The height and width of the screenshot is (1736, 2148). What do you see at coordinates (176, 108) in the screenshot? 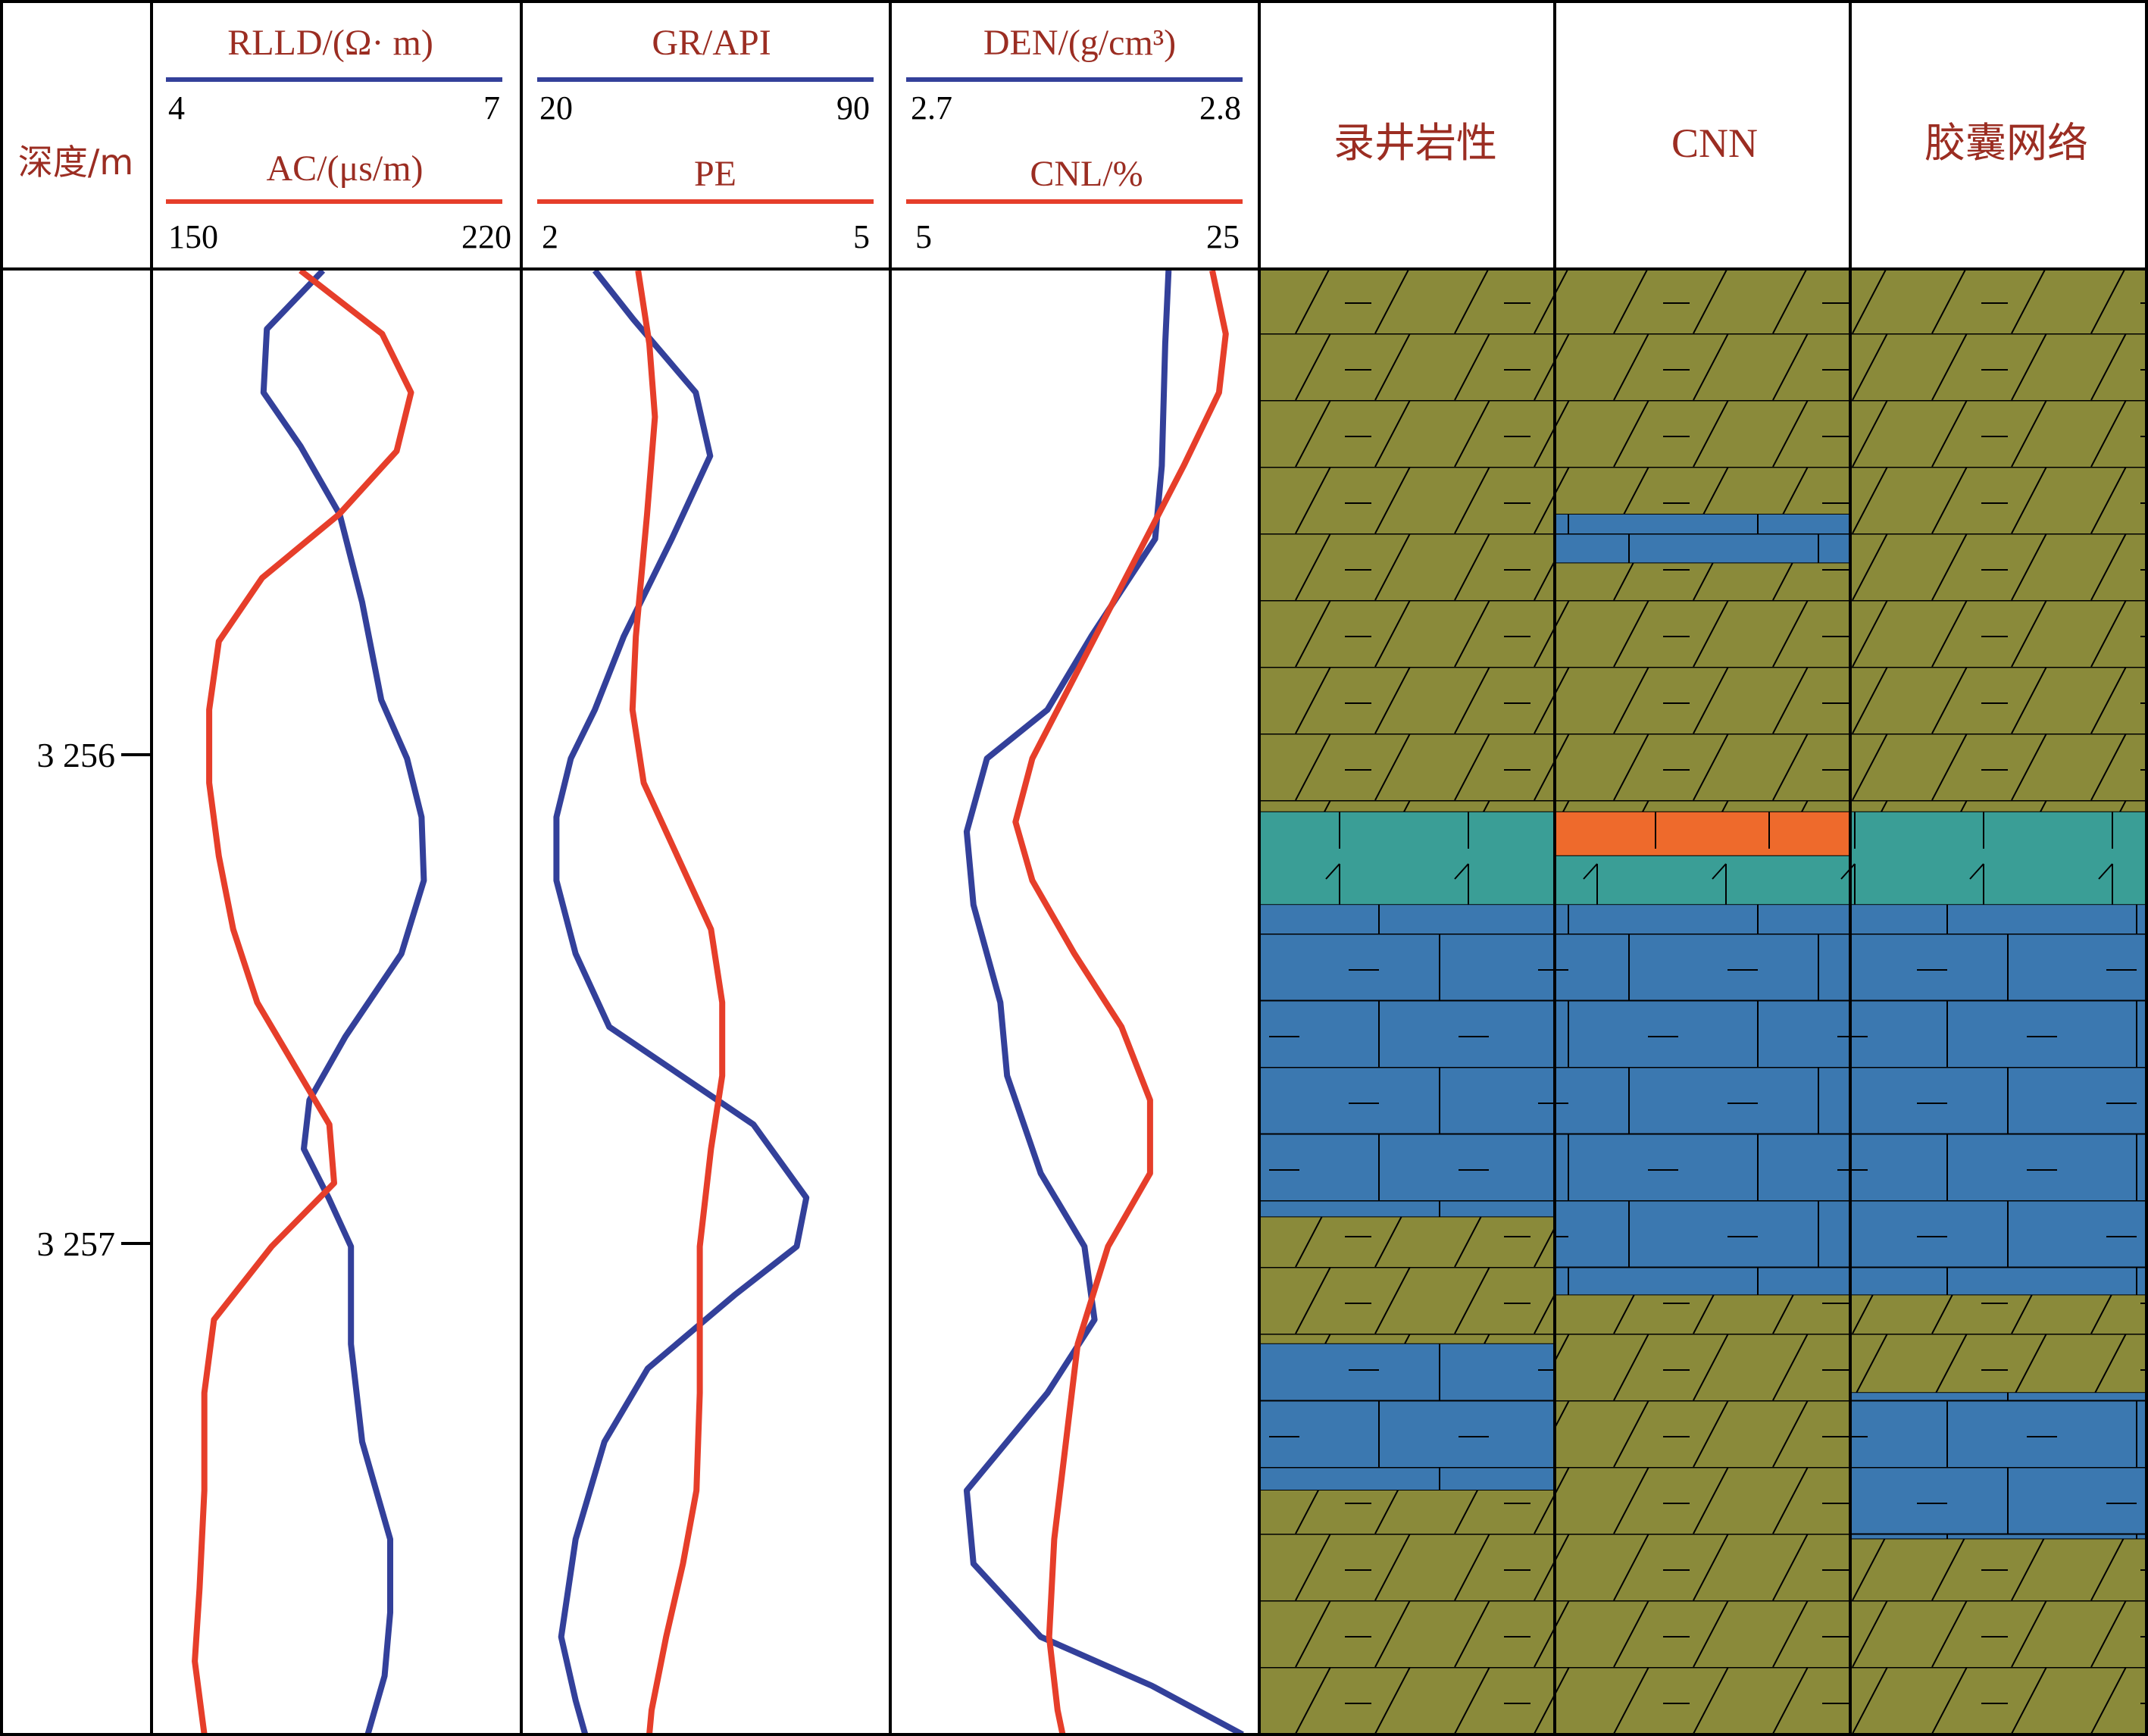
I see `track1-blue-min: 4` at bounding box center [176, 108].